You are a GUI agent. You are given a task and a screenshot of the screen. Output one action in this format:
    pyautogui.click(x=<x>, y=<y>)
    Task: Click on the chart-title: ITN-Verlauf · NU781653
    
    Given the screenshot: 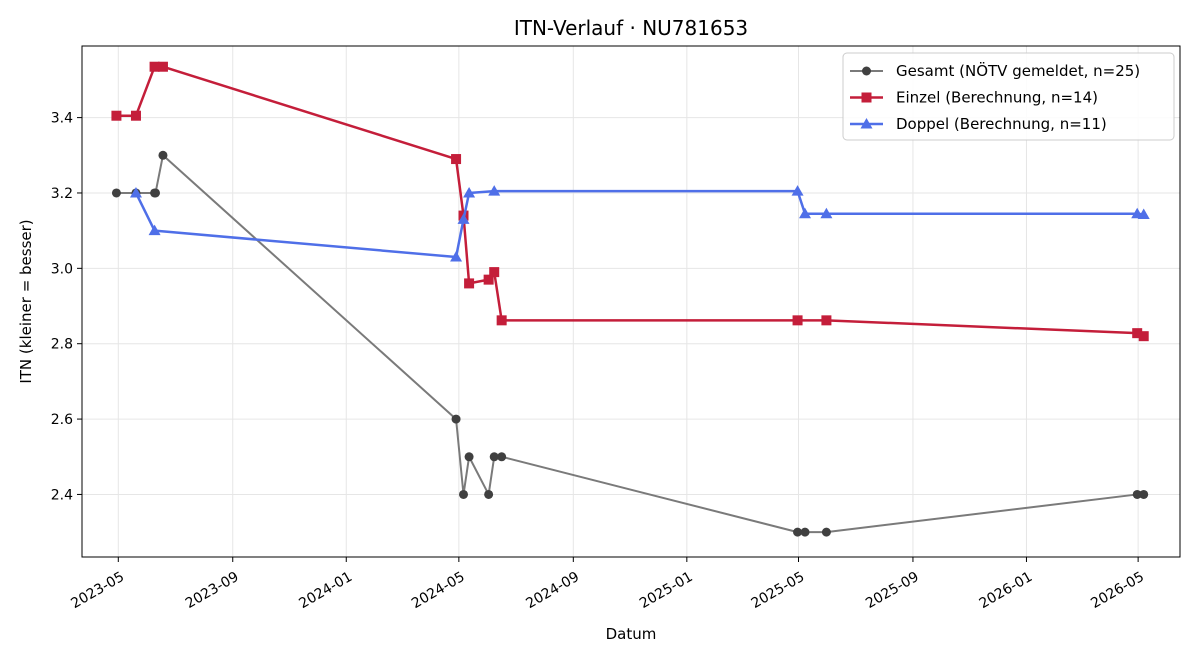 What is the action you would take?
    pyautogui.click(x=631, y=28)
    